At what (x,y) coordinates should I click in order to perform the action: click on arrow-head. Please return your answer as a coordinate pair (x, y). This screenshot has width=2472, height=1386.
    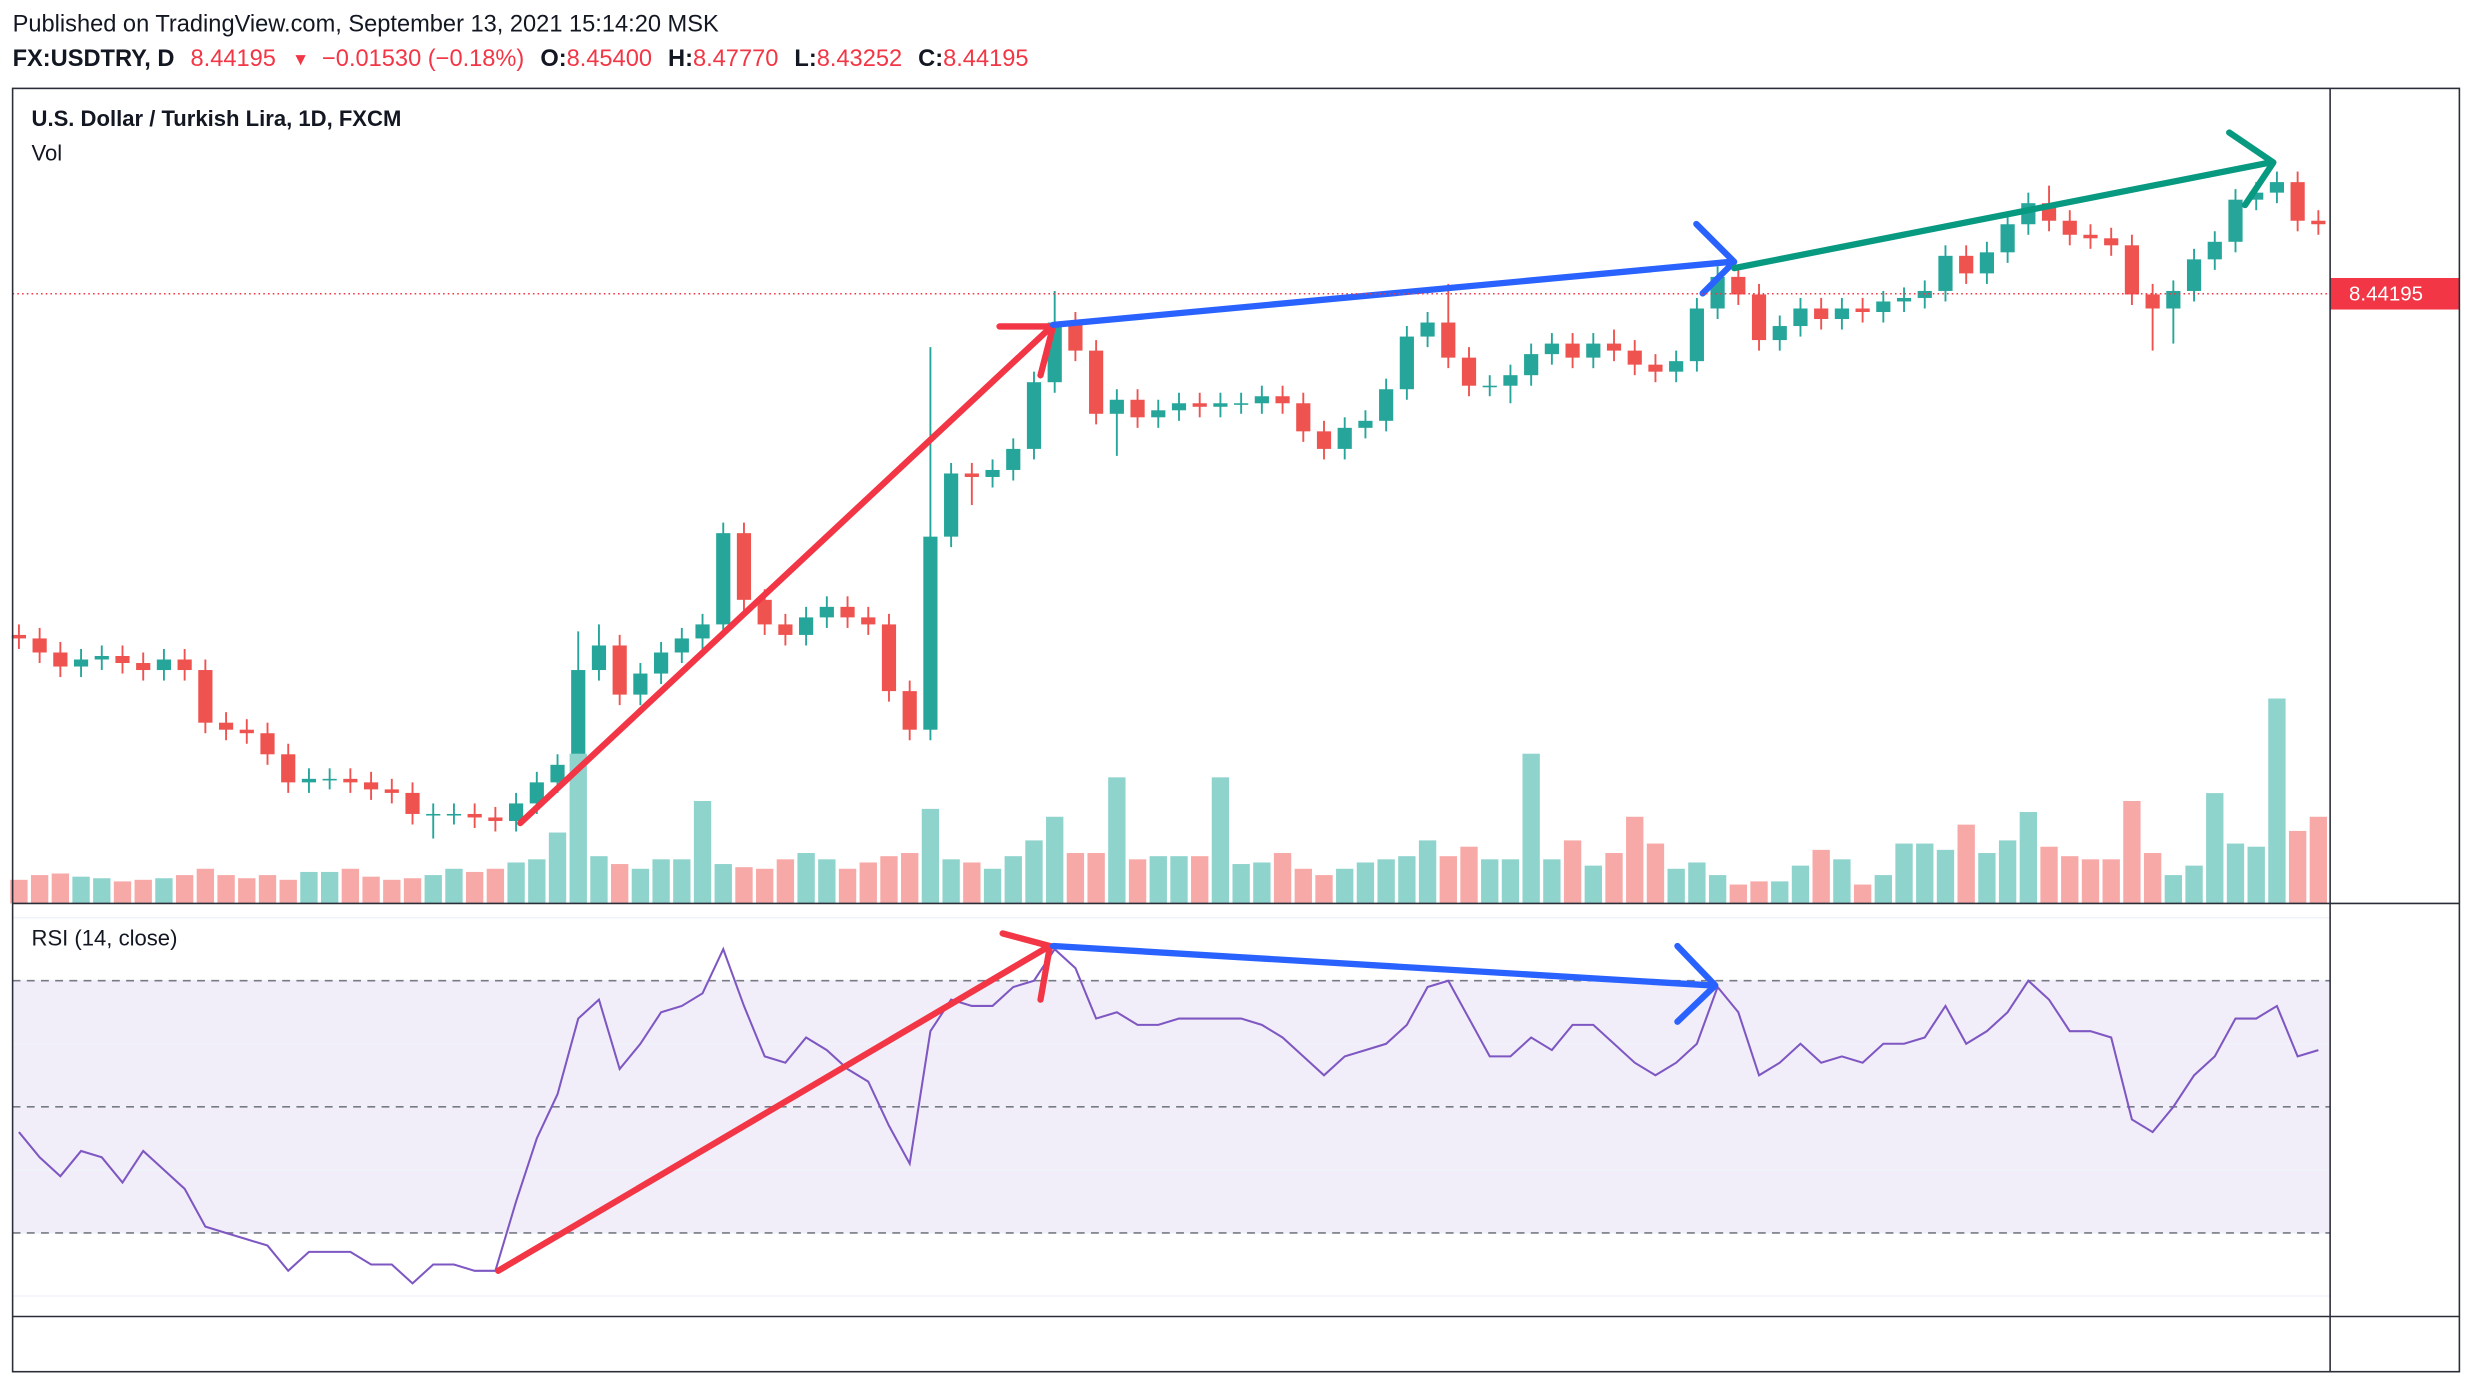
    Looking at the image, I should click on (1696, 983).